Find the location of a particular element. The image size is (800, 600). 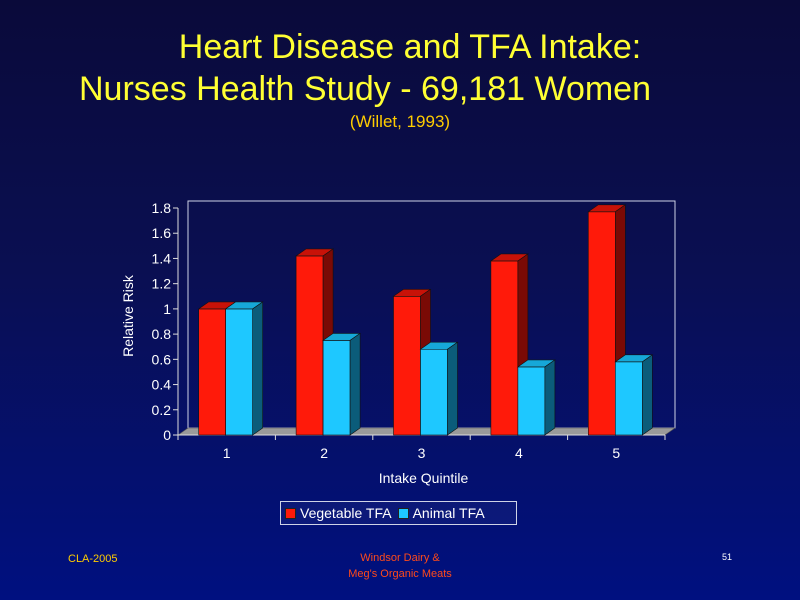

bar-side-animal-q1 is located at coordinates (258, 368).